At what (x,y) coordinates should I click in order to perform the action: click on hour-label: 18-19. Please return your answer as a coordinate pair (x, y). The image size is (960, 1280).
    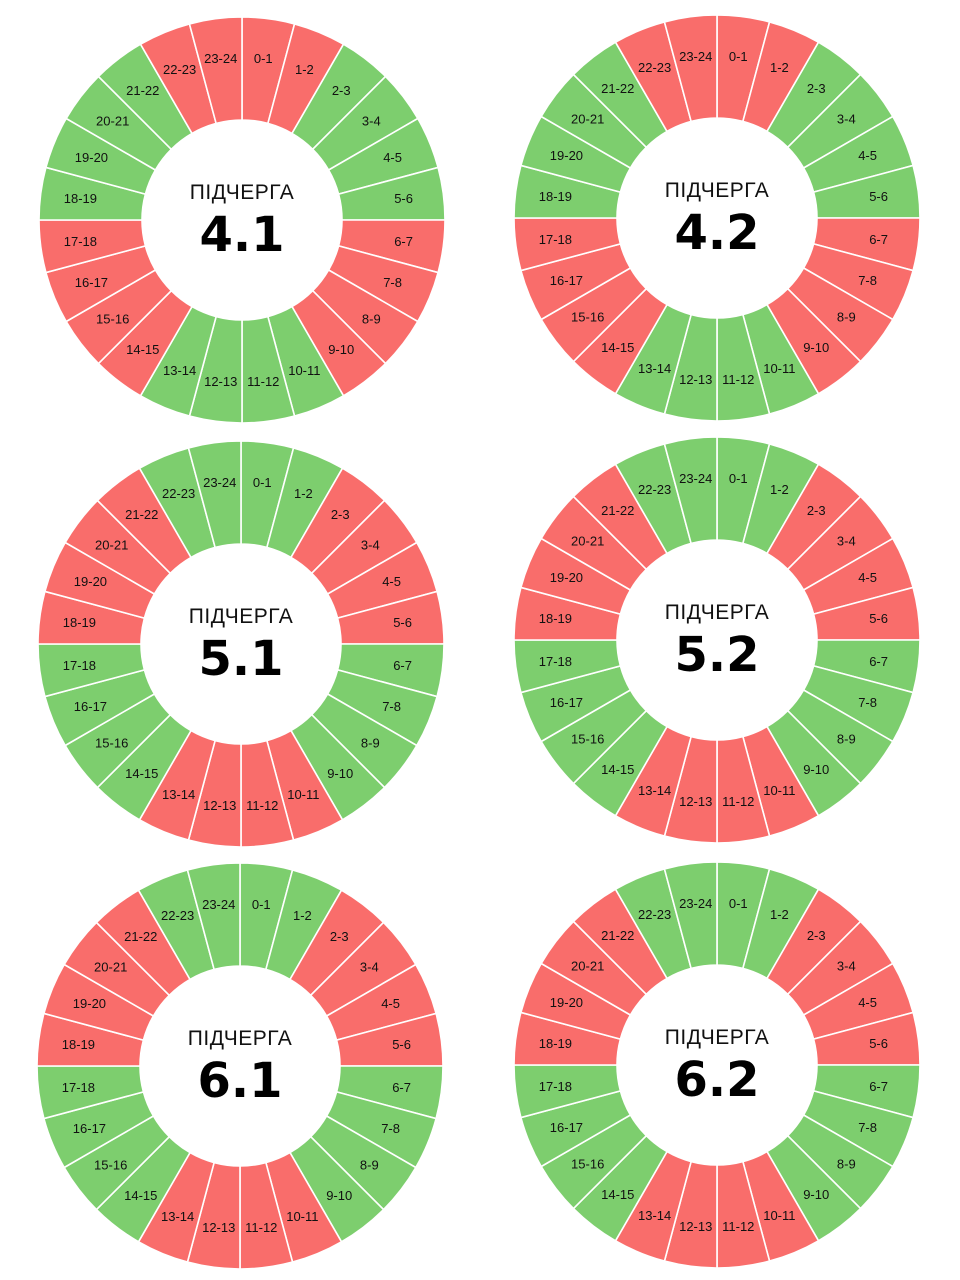
    Looking at the image, I should click on (555, 1043).